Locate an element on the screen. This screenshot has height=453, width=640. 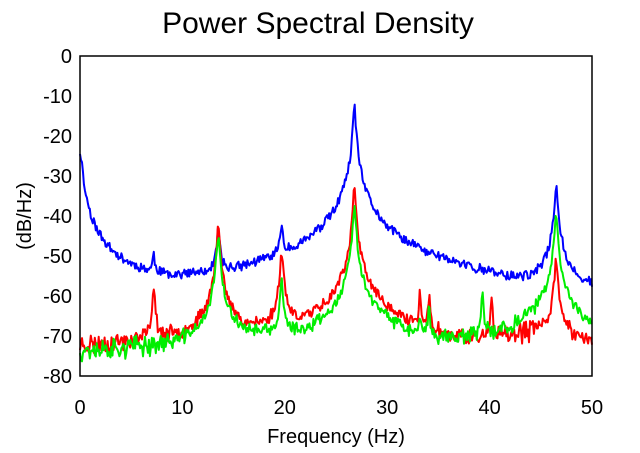
x-axis-label: Frequency (Hz) is located at coordinates (336, 437).